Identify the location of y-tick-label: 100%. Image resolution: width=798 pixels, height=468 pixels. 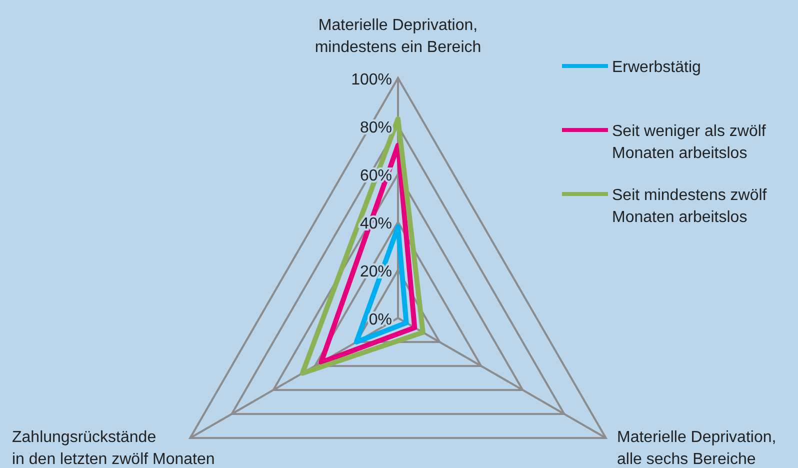
(371, 80).